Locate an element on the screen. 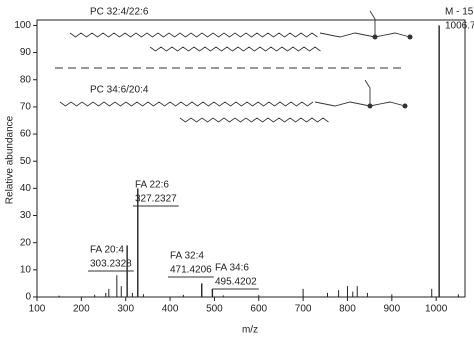  y-tick-label: 0 is located at coordinates (28, 297).